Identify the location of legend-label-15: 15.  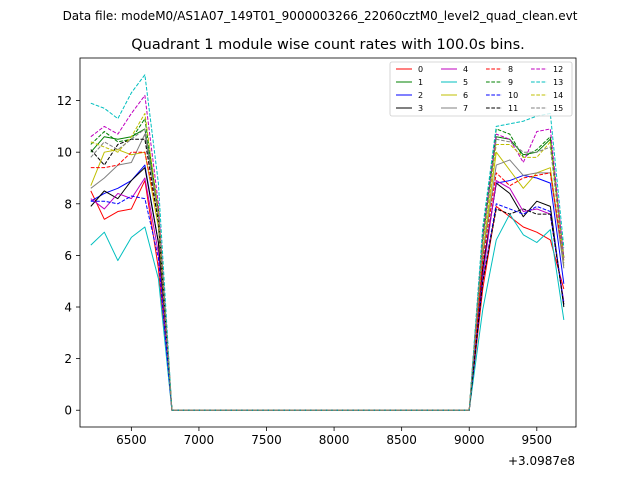
(558, 108).